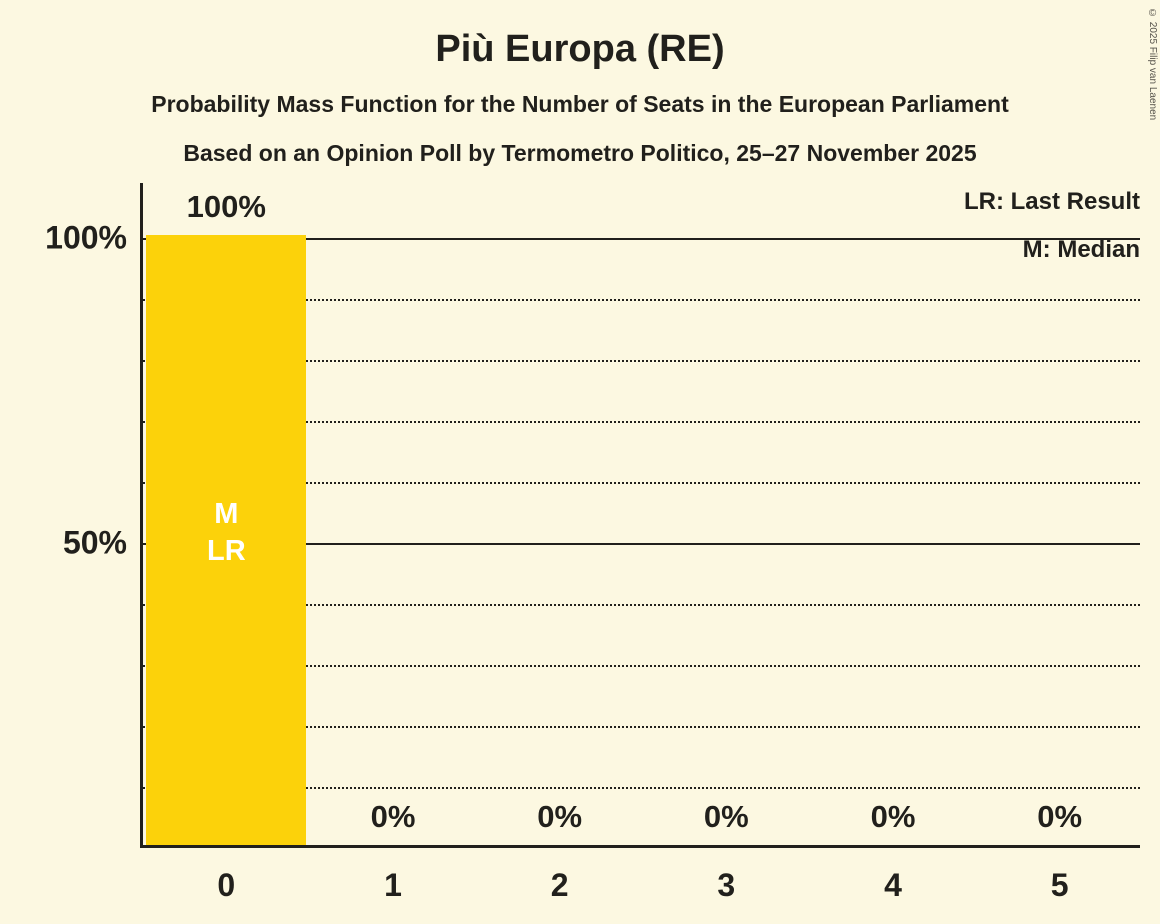 The image size is (1160, 924). I want to click on x-tick-label-4: 4, so click(893, 885).